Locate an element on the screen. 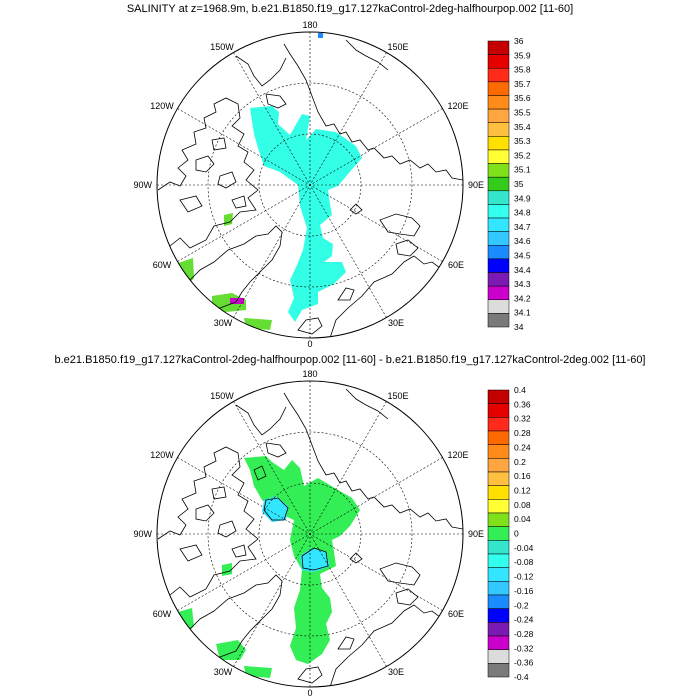 Image resolution: width=700 pixels, height=700 pixels. colorbar-label: 0.4 is located at coordinates (520, 390).